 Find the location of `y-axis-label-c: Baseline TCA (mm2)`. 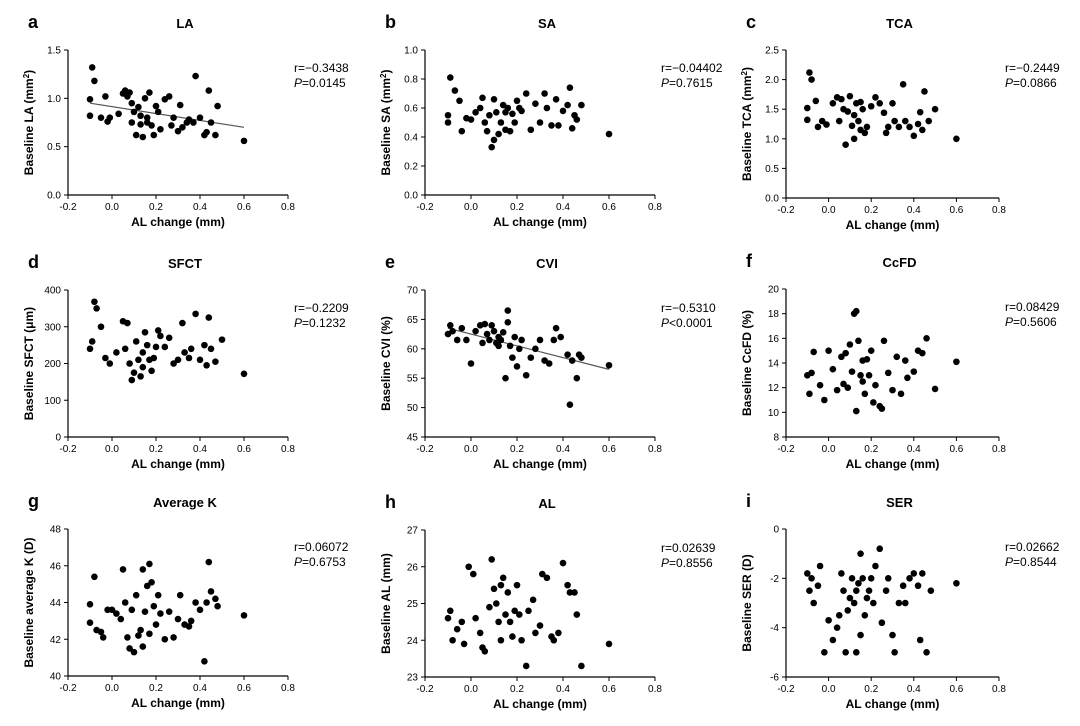

y-axis-label-c: Baseline TCA (mm2) is located at coordinates (747, 124).